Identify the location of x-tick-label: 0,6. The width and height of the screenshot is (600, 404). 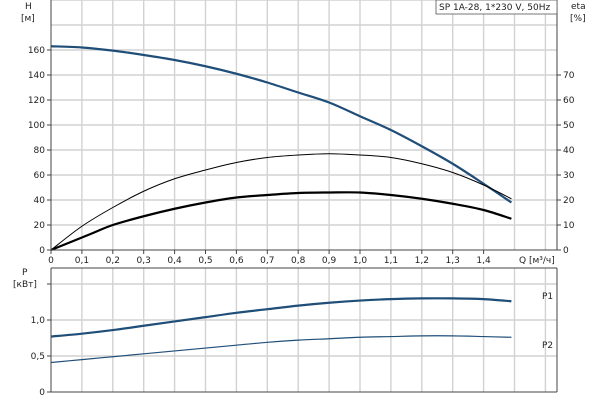
(236, 261).